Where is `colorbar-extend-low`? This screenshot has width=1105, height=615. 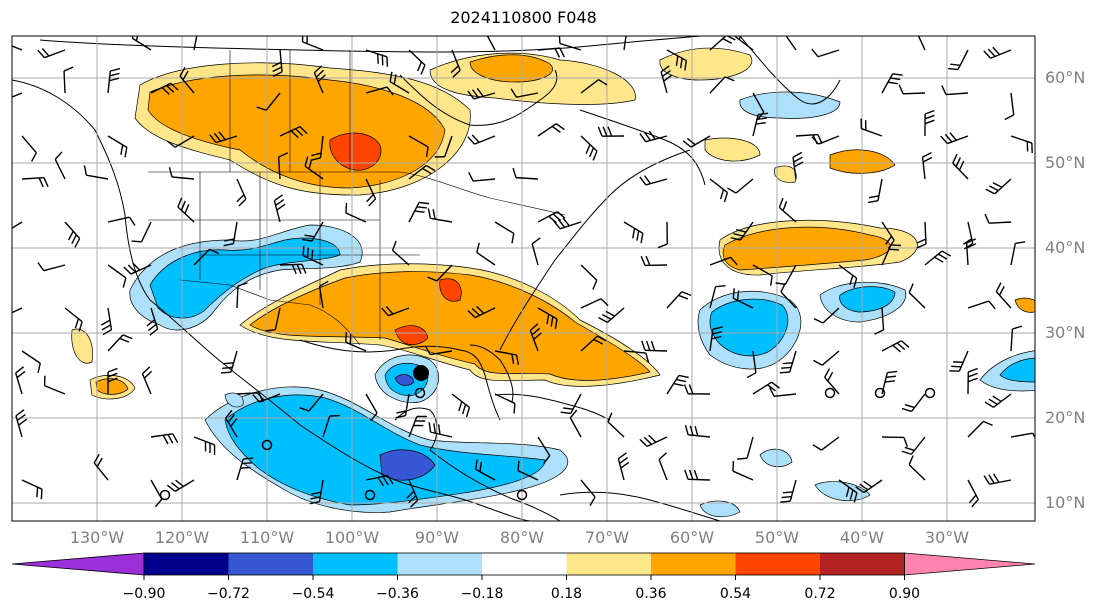 colorbar-extend-low is located at coordinates (78, 564).